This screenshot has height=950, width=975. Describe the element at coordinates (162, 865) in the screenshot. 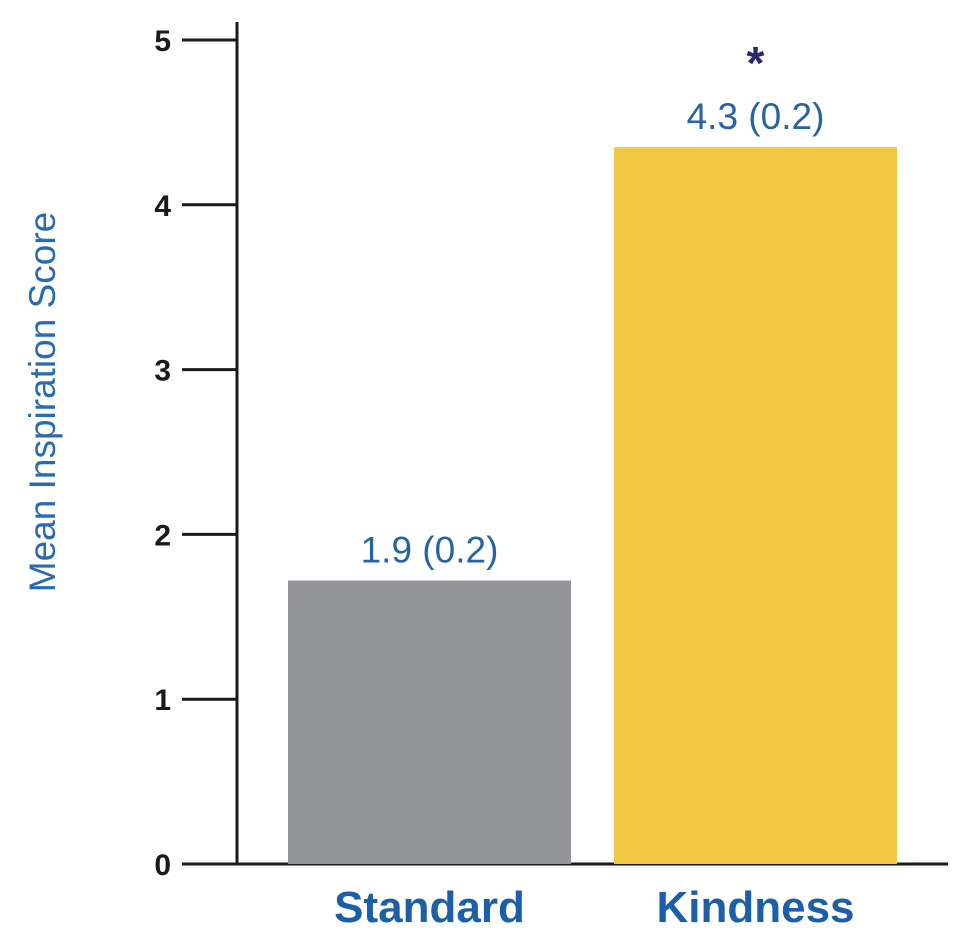

I see `y-tick-label: 0` at that location.